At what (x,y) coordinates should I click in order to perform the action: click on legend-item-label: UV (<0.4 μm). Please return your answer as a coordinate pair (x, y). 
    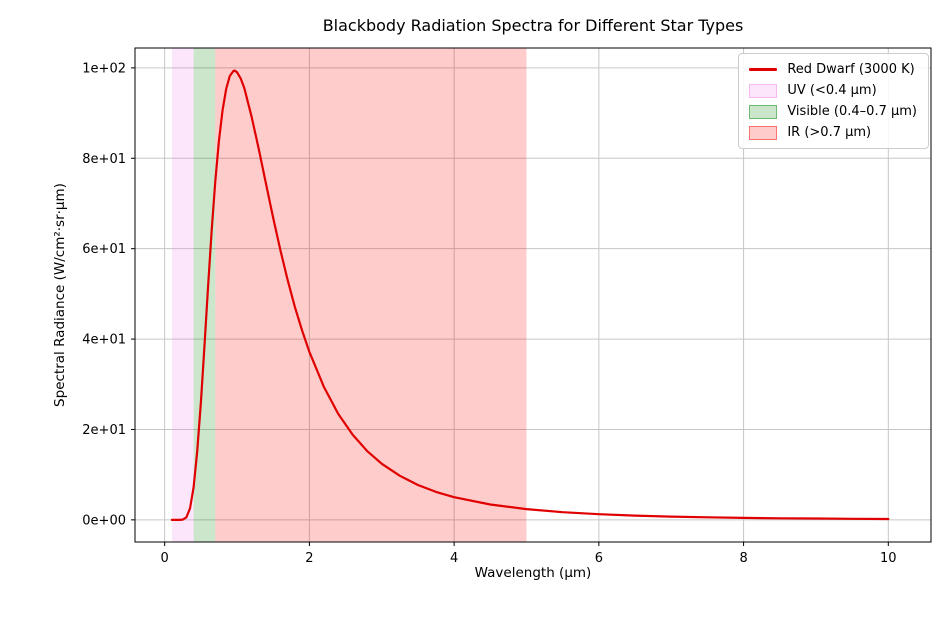
    Looking at the image, I should click on (832, 90).